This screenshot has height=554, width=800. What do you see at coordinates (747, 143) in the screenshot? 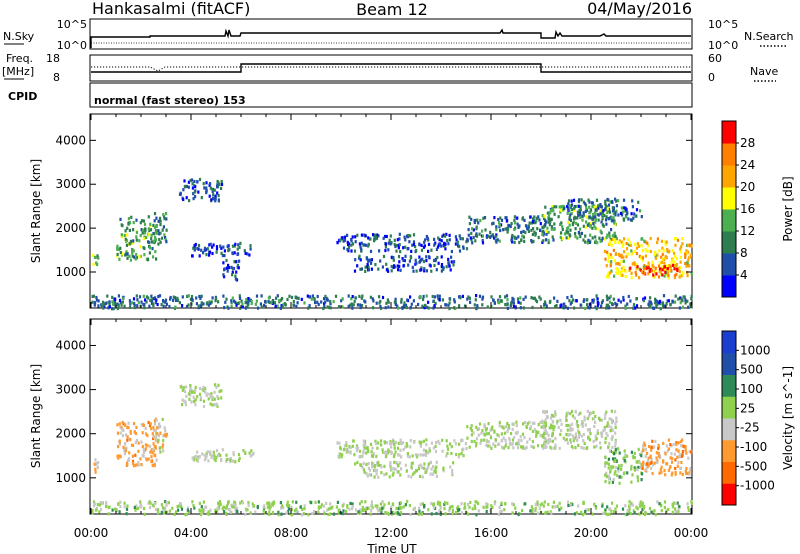
I see `colorbar-tick-label: 28` at bounding box center [747, 143].